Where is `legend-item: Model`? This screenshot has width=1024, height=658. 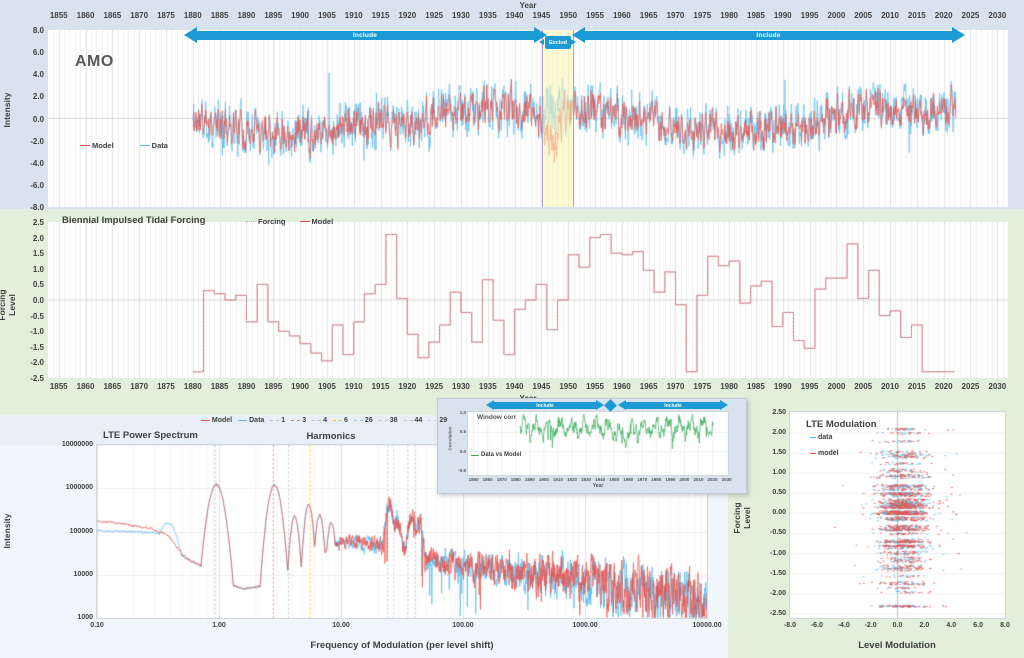
legend-item: Model is located at coordinates (216, 420).